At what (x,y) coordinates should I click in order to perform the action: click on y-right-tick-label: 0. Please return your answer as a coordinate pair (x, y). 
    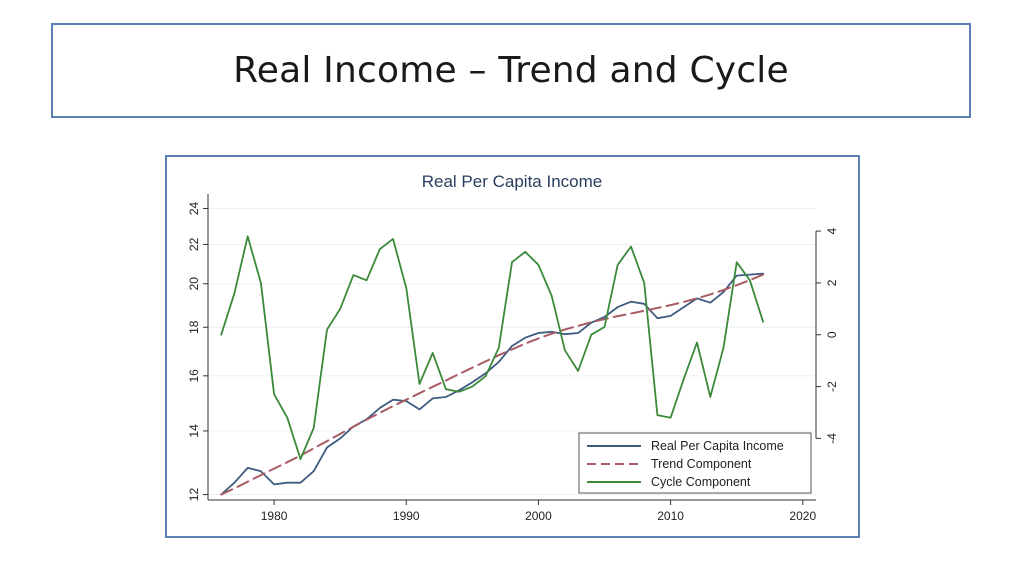
    Looking at the image, I should click on (832, 334).